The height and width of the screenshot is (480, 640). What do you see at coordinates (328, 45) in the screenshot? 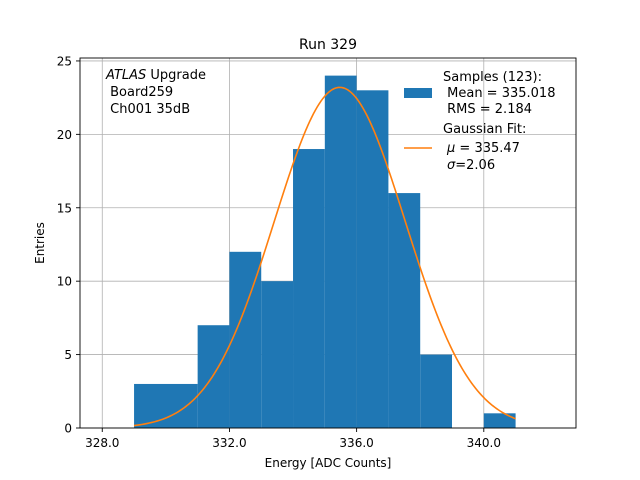
I see `chart-title: Run 329` at bounding box center [328, 45].